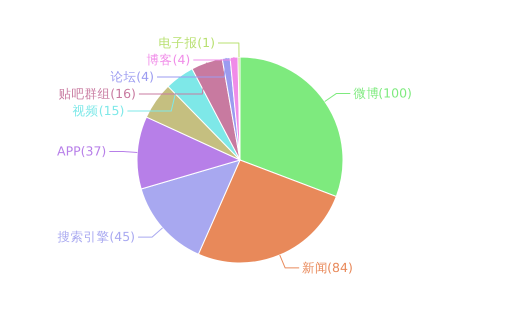  I want to click on data-label: (16), so click(123, 94).